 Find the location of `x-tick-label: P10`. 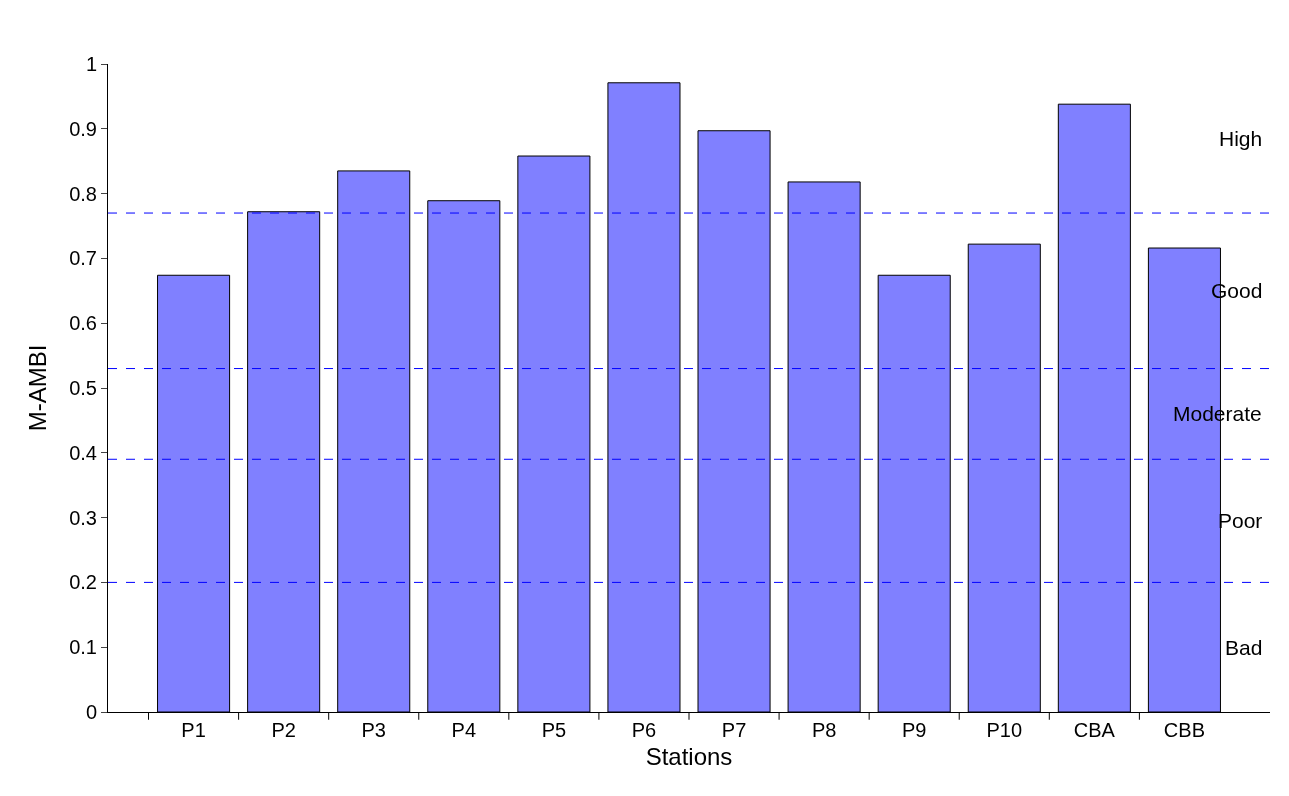

x-tick-label: P10 is located at coordinates (1004, 730).